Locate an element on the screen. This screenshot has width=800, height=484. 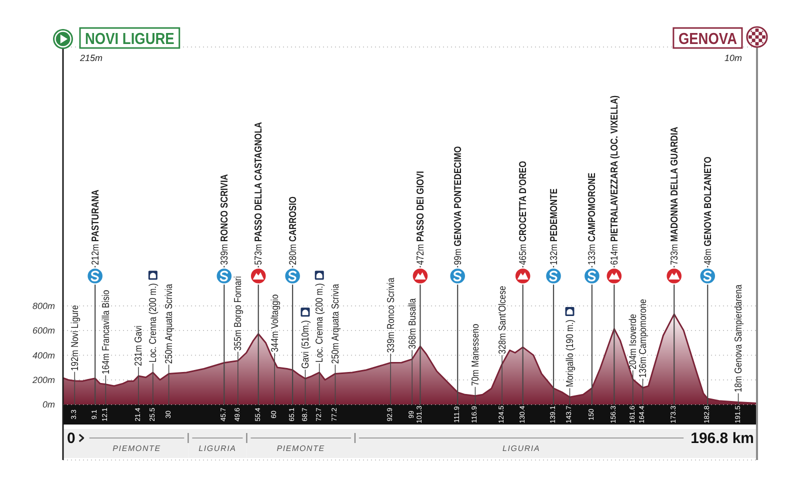
annotation: 18m Genova Sampierdarena is located at coordinates (738, 338).